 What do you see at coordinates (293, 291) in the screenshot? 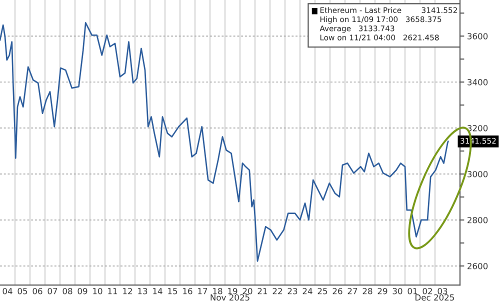
I see `x-tick-label: 23` at bounding box center [293, 291].